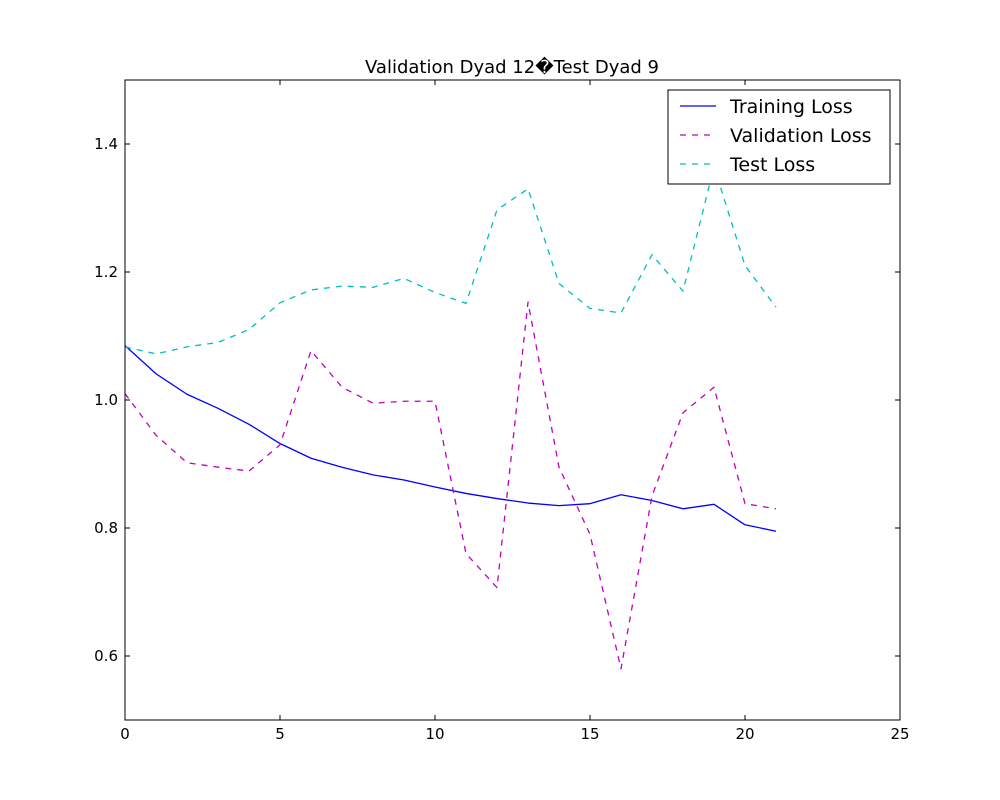  Describe the element at coordinates (744, 734) in the screenshot. I see `x-tick-label-20: 20` at that location.